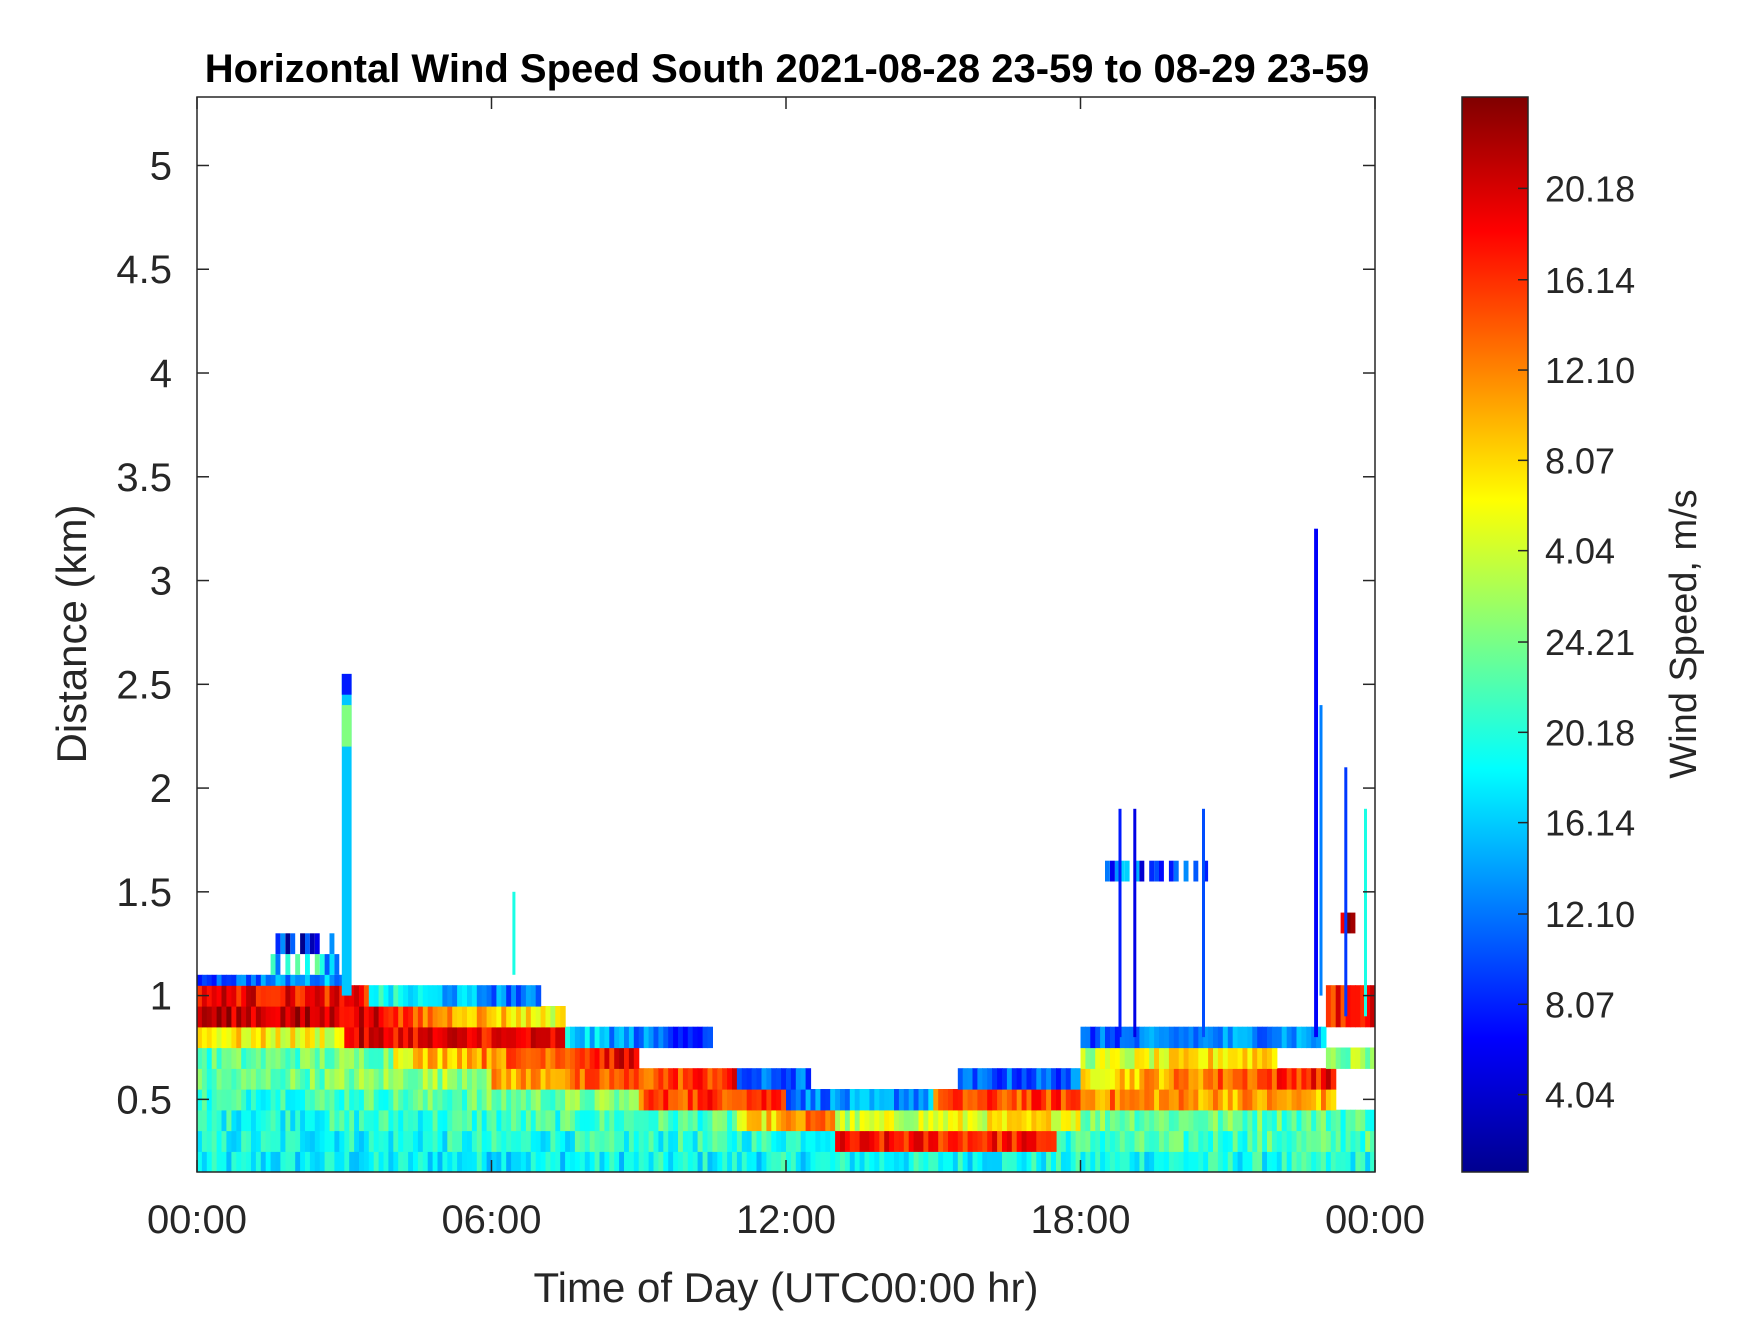 This screenshot has height=1318, width=1750. I want to click on y-tick-label: 2, so click(161, 789).